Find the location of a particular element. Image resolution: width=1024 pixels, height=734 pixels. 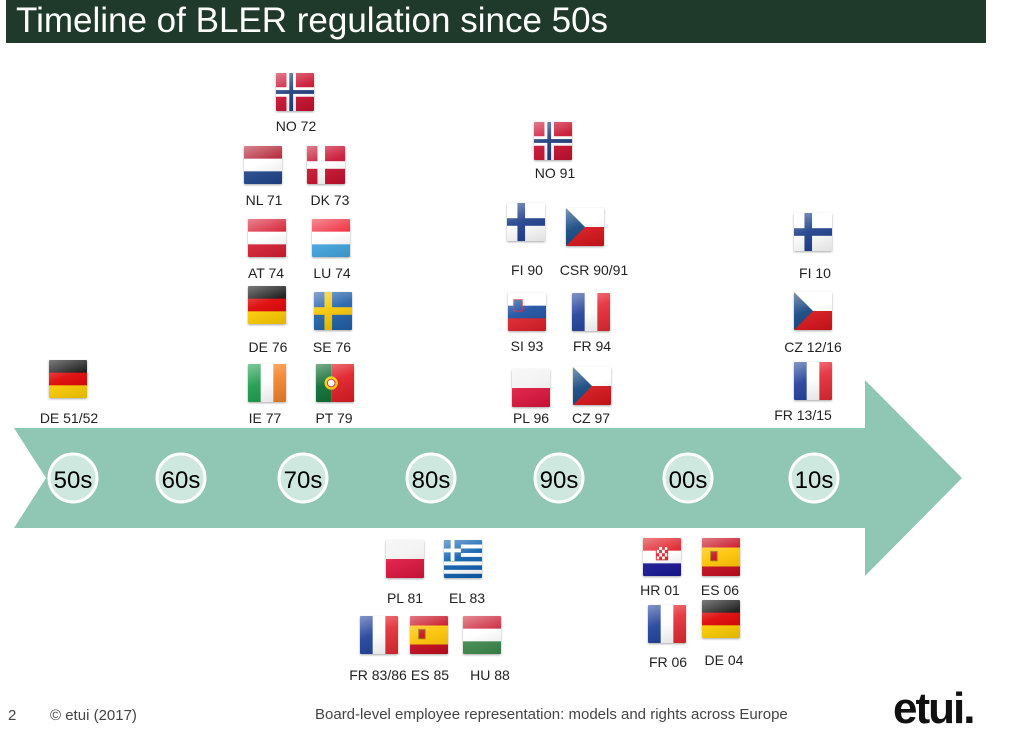

flag-label: PL 96 is located at coordinates (531, 418).